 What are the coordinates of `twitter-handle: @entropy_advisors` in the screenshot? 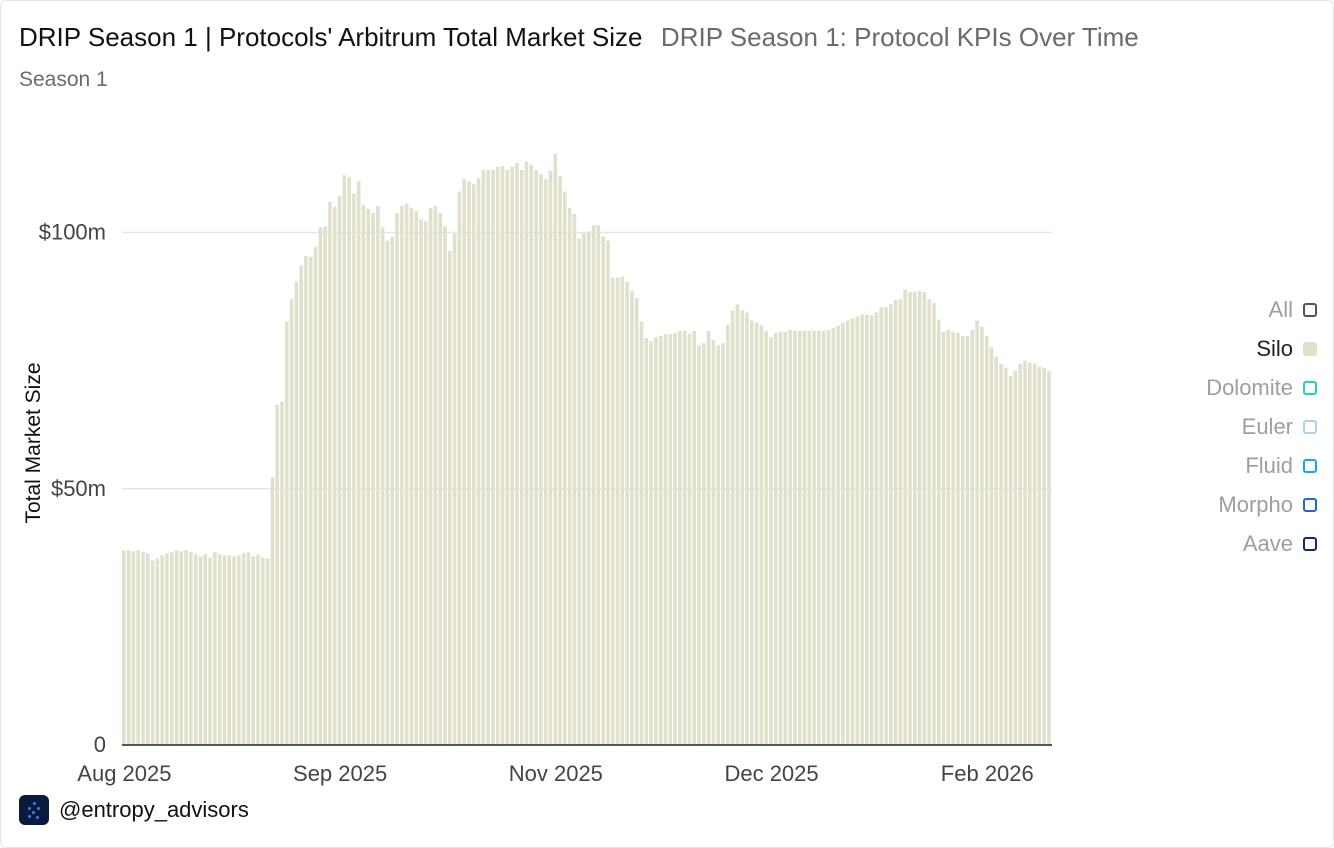 It's located at (154, 809).